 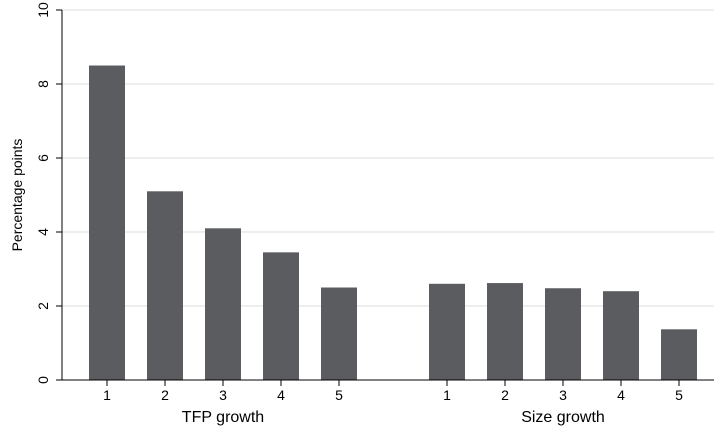 I want to click on y-tick-label: 2, so click(x=43, y=306).